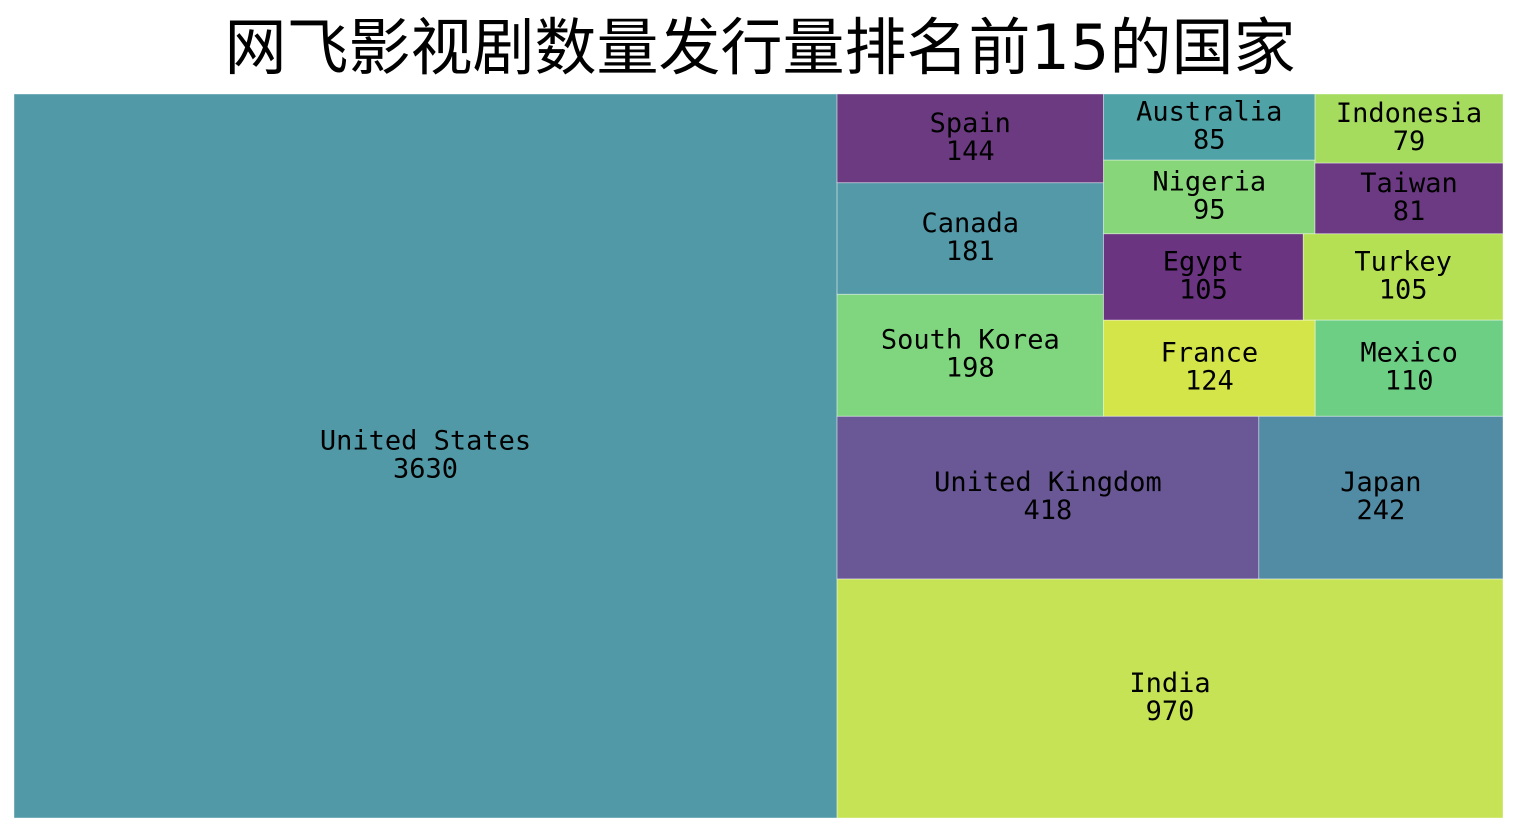  Describe the element at coordinates (1210, 353) in the screenshot. I see `cell-label: France` at that location.